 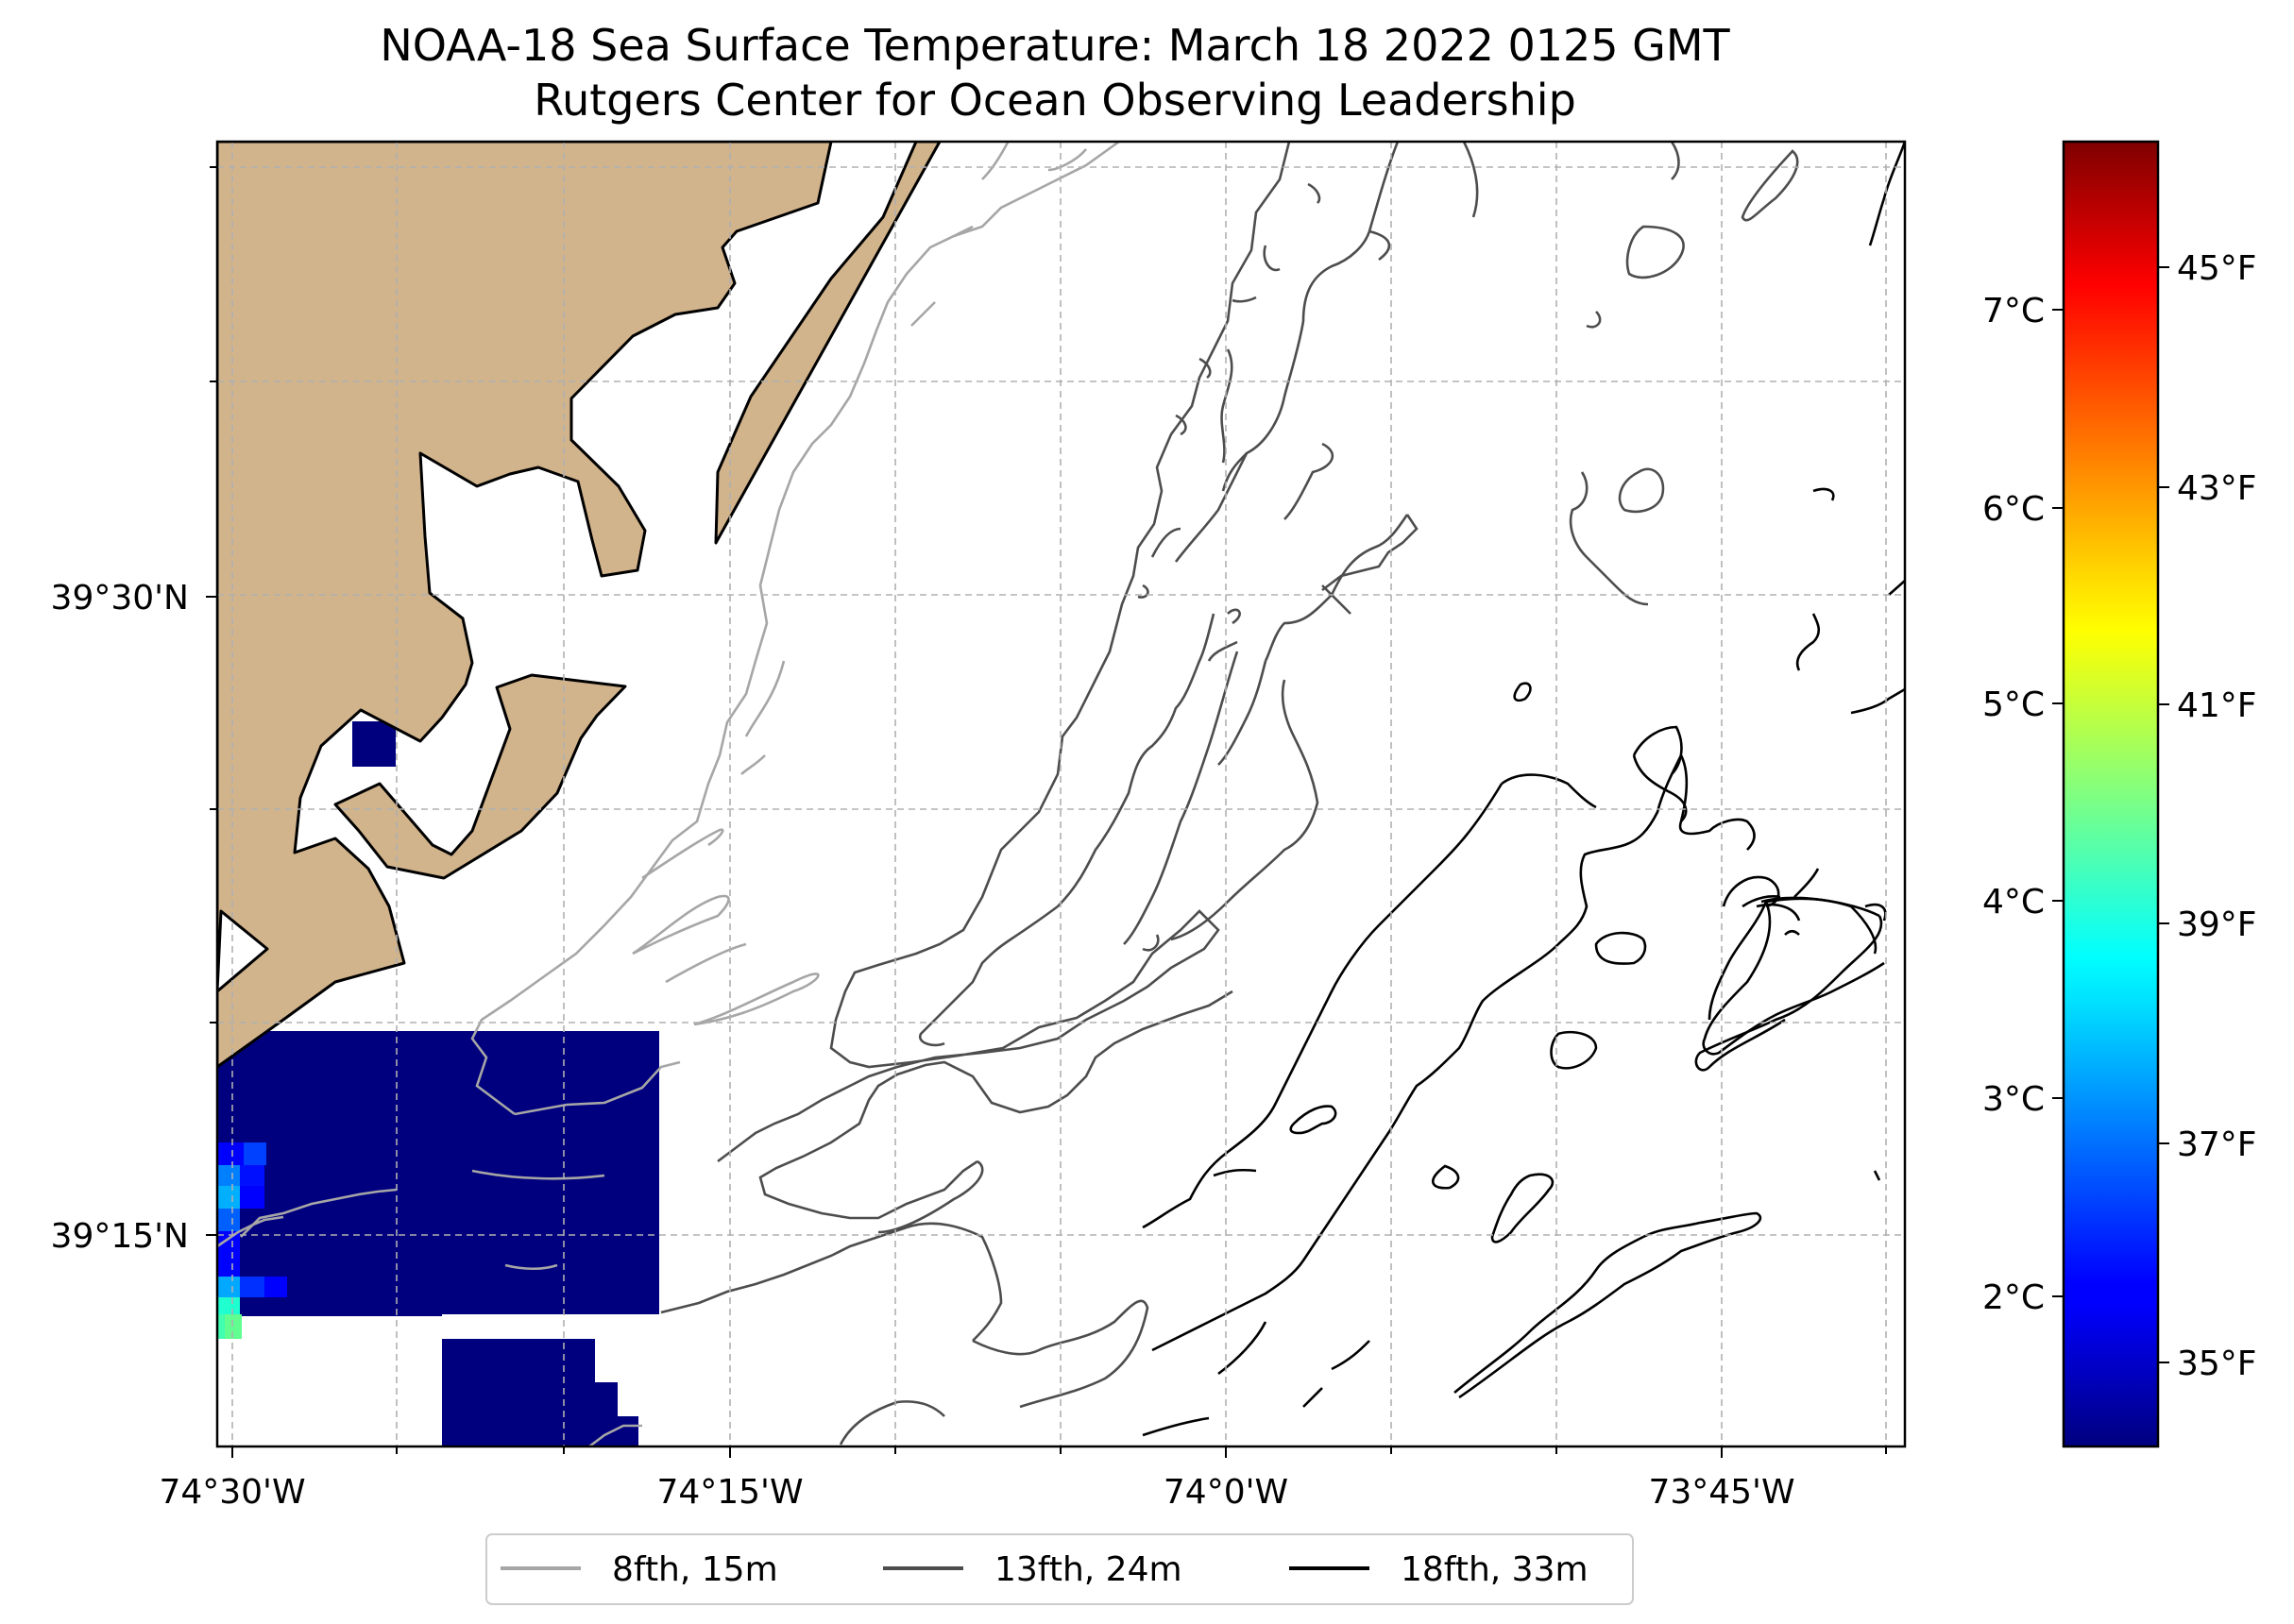 I want to click on legend-label-8fth: 8fth, 15m, so click(x=695, y=1569).